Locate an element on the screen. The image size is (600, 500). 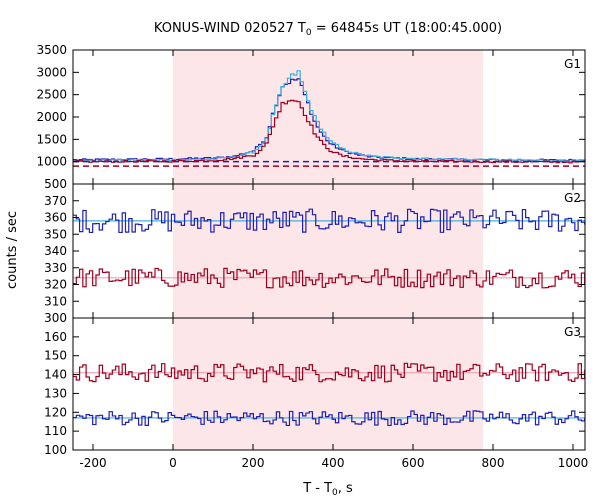
y-tick-label: 130 is located at coordinates (55, 393).